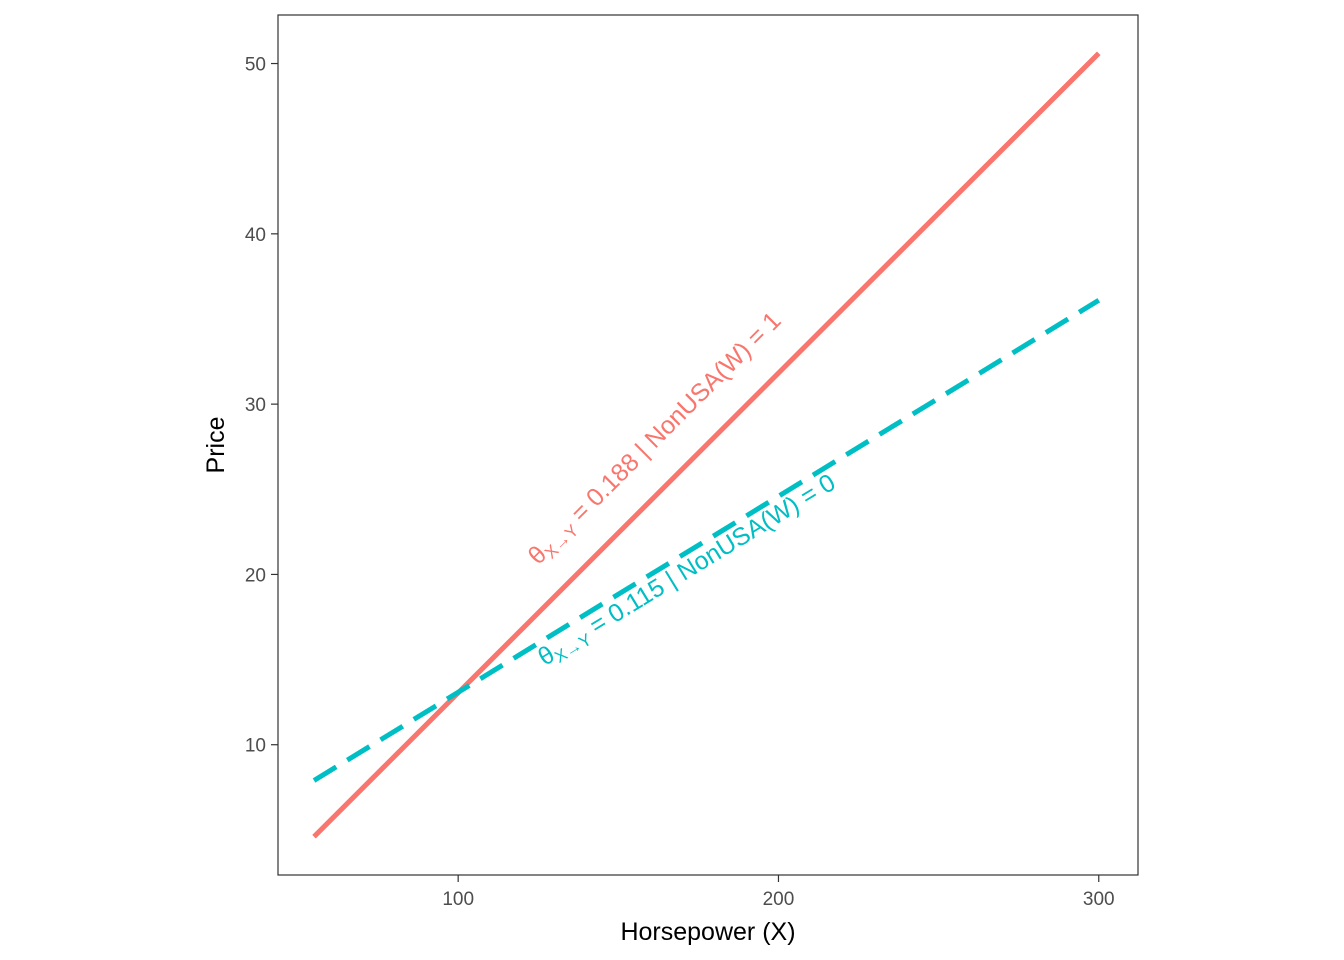 The width and height of the screenshot is (1344, 960). What do you see at coordinates (458, 899) in the screenshot?
I see `x-tick-label: 100` at bounding box center [458, 899].